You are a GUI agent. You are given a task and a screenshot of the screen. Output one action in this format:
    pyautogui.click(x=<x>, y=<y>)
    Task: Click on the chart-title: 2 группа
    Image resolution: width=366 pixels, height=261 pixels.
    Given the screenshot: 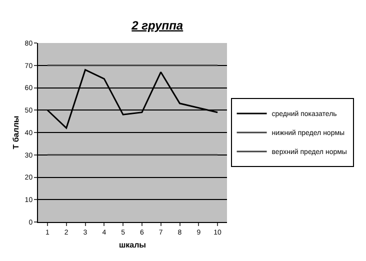 What is the action you would take?
    pyautogui.click(x=157, y=25)
    